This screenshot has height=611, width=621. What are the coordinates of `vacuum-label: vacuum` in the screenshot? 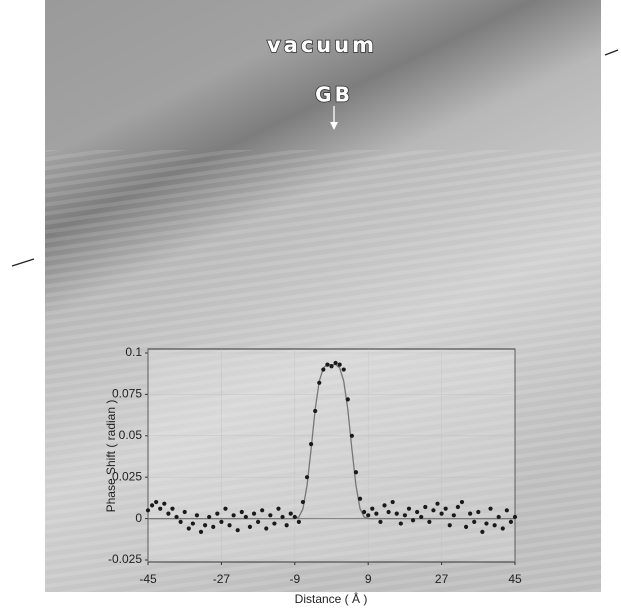 It's located at (322, 45).